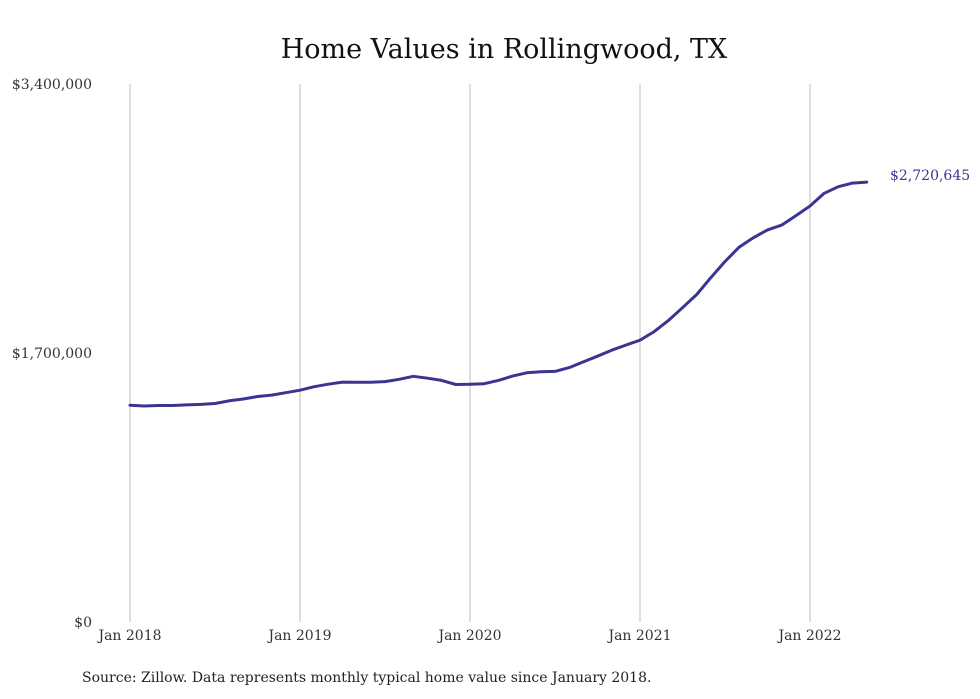  I want to click on y-tick-label: $3,400,000, so click(52, 85).